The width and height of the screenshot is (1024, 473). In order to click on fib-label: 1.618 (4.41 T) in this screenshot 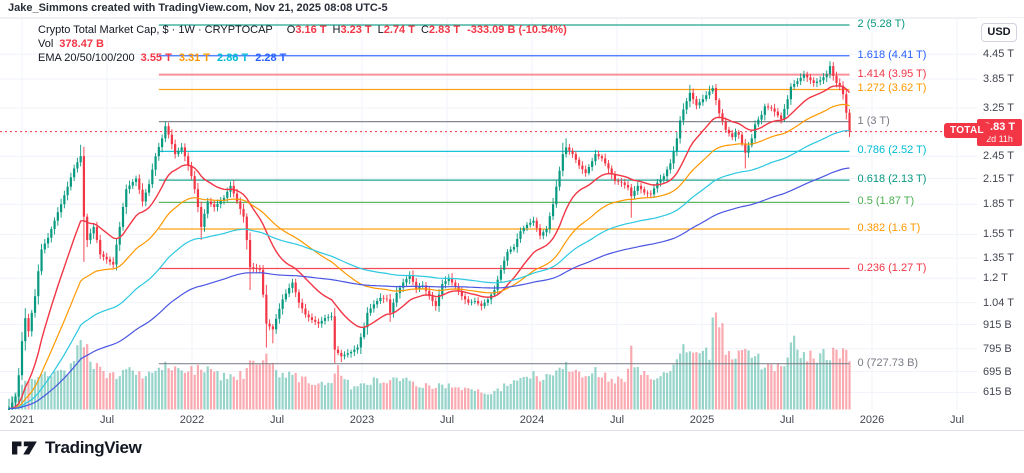, I will do `click(892, 54)`.